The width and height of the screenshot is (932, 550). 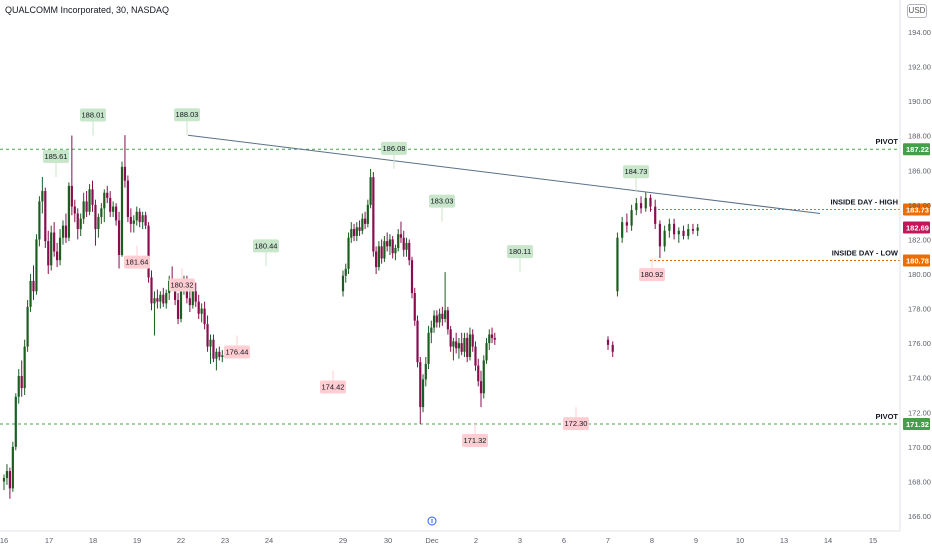 I want to click on level-name: INSIDE DAY - LOW, so click(x=865, y=253).